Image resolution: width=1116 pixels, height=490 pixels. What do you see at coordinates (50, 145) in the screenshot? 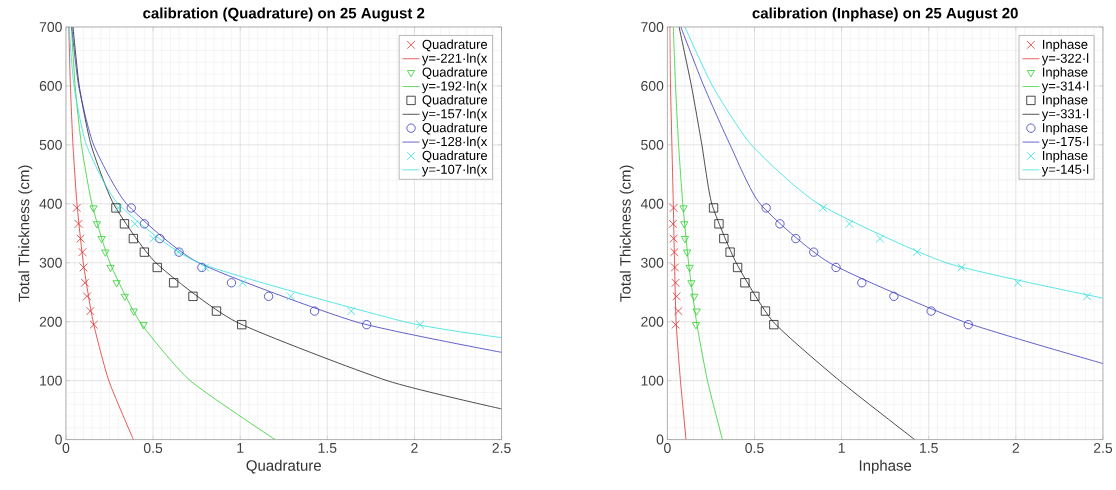
I see `y-tick-label: 500` at bounding box center [50, 145].